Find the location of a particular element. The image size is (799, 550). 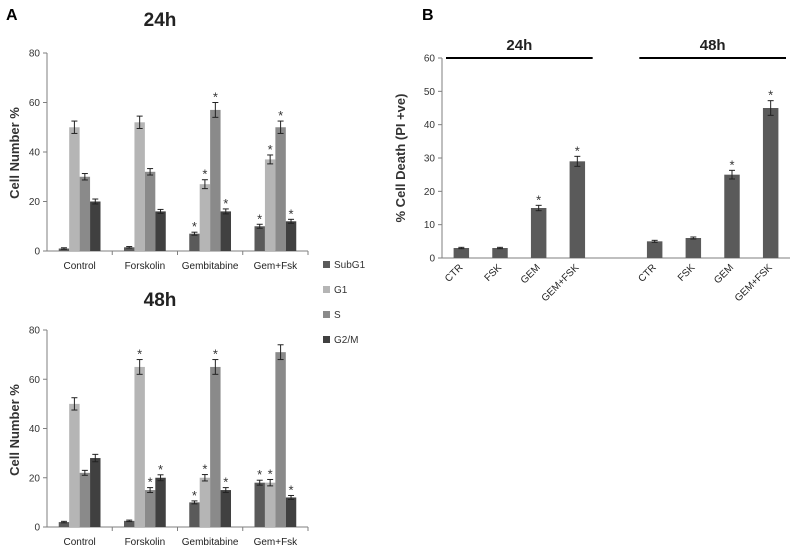

y-axis-label: Cell Number % is located at coordinates (14, 153).